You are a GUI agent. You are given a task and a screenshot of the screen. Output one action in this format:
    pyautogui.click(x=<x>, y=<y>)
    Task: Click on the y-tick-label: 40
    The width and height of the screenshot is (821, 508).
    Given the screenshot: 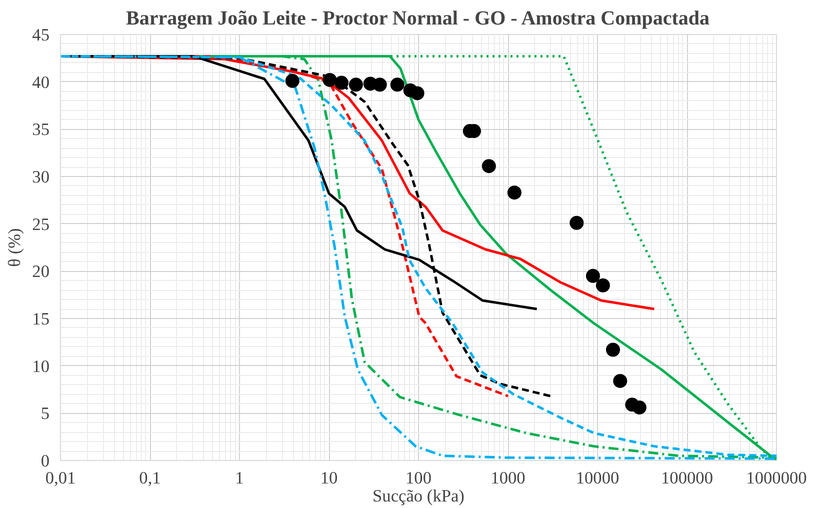 What is the action you would take?
    pyautogui.click(x=41, y=82)
    